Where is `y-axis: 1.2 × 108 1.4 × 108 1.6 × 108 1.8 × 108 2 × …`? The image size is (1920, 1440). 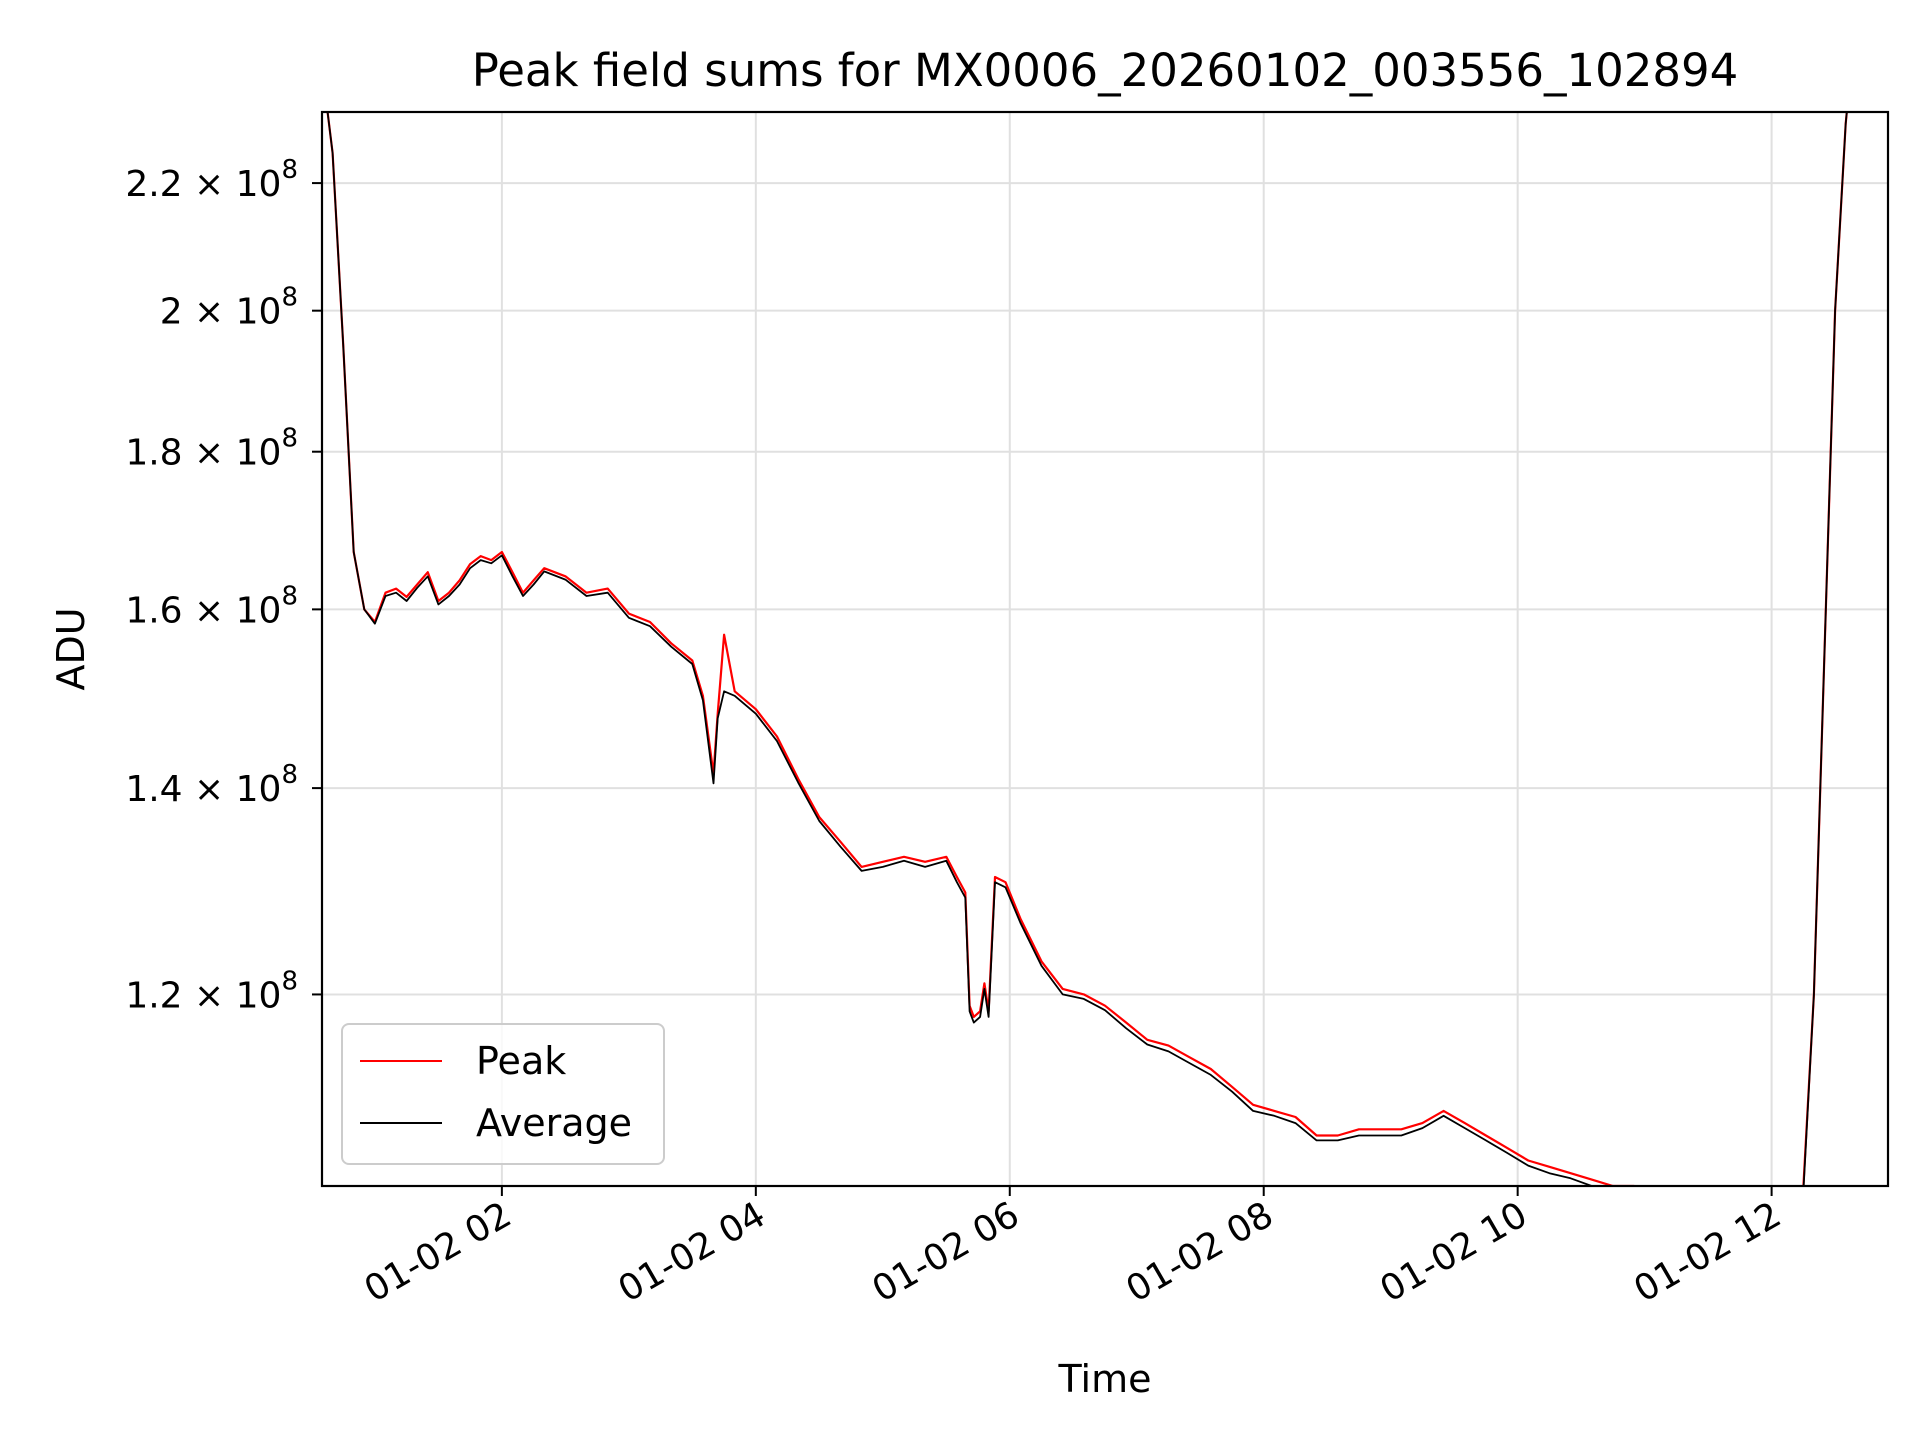 y-axis: 1.2 × 108 1.4 × 108 1.6 × 108 1.8 × 108 2 × … is located at coordinates (223, 585).